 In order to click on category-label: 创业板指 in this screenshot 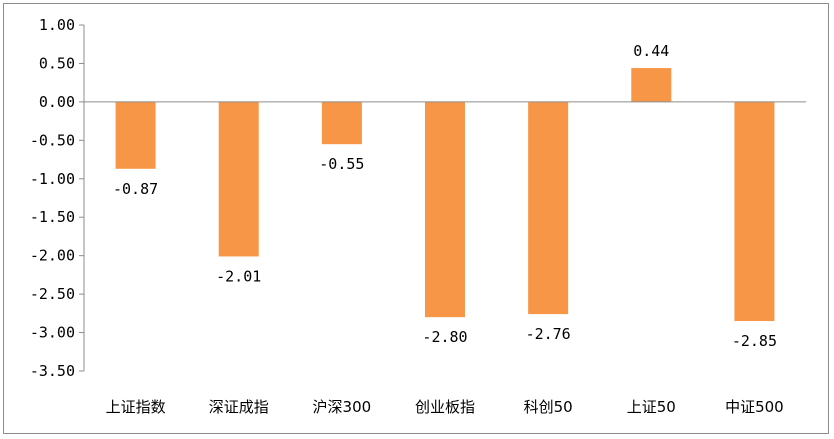, I will do `click(445, 407)`.